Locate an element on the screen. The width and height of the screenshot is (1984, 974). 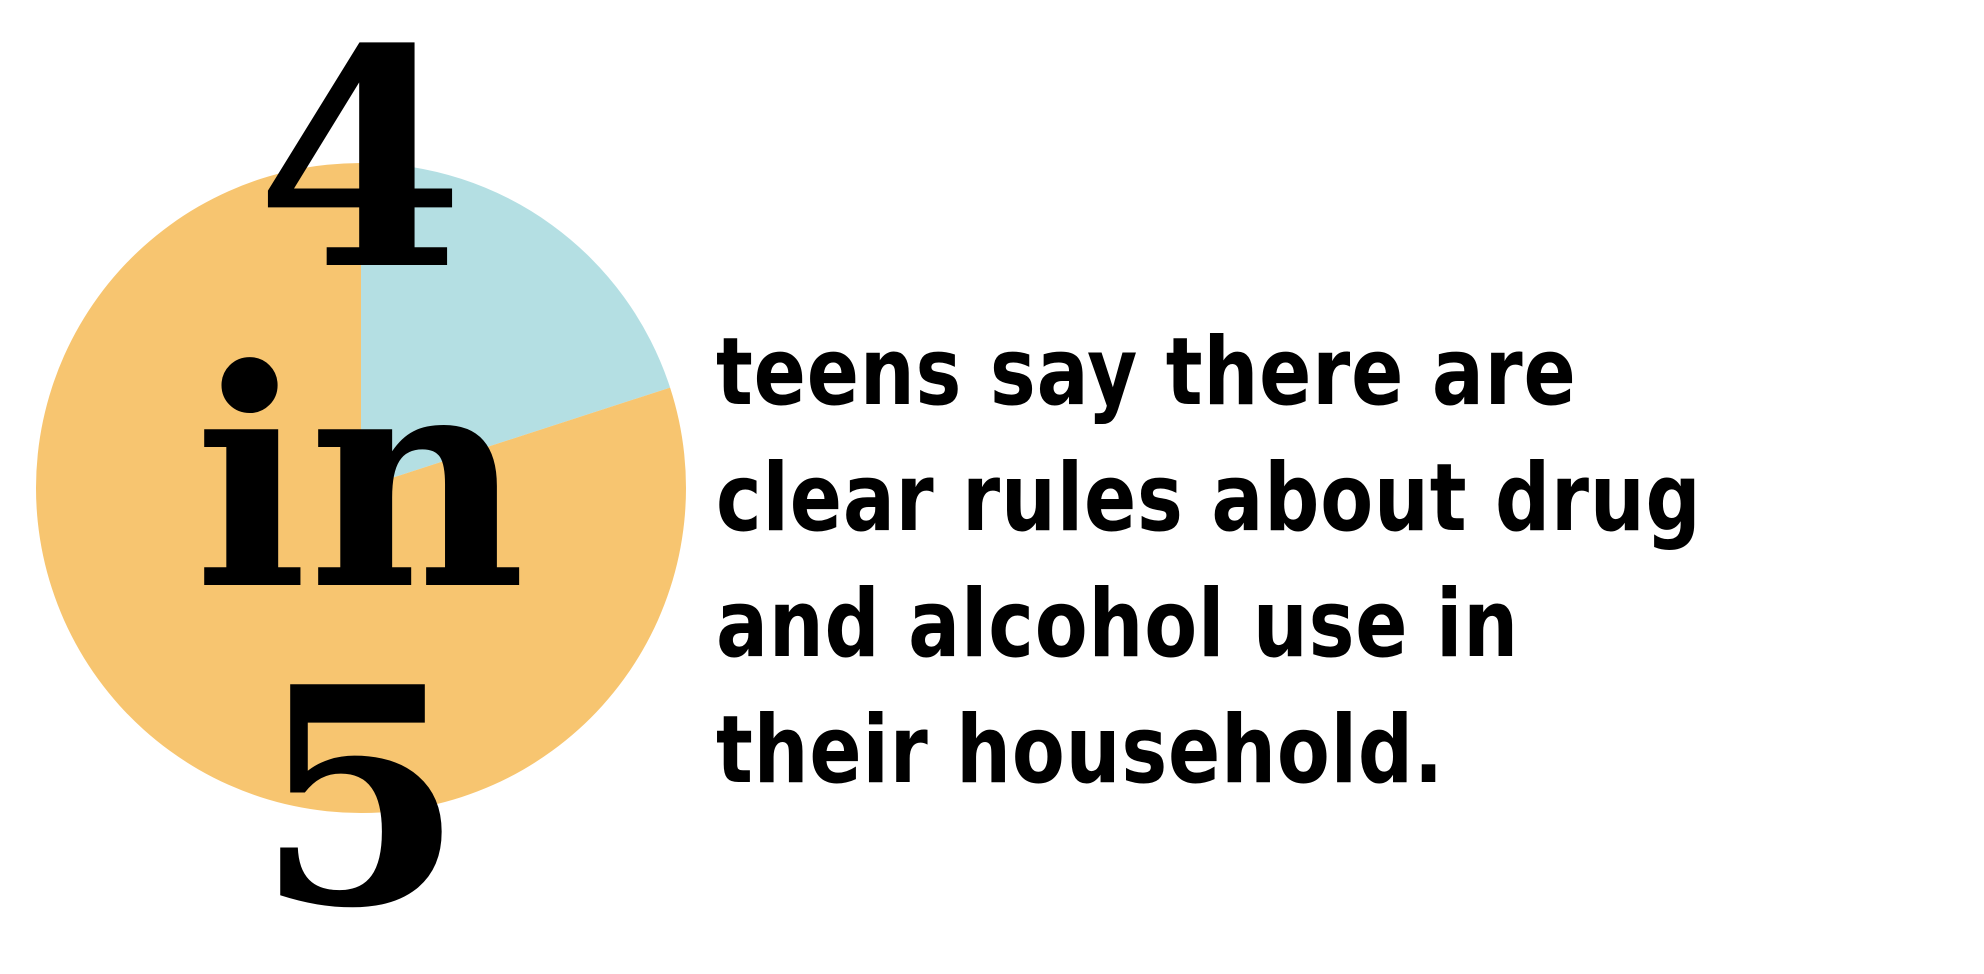
stat-denominator: 5 is located at coordinates (360, 797).